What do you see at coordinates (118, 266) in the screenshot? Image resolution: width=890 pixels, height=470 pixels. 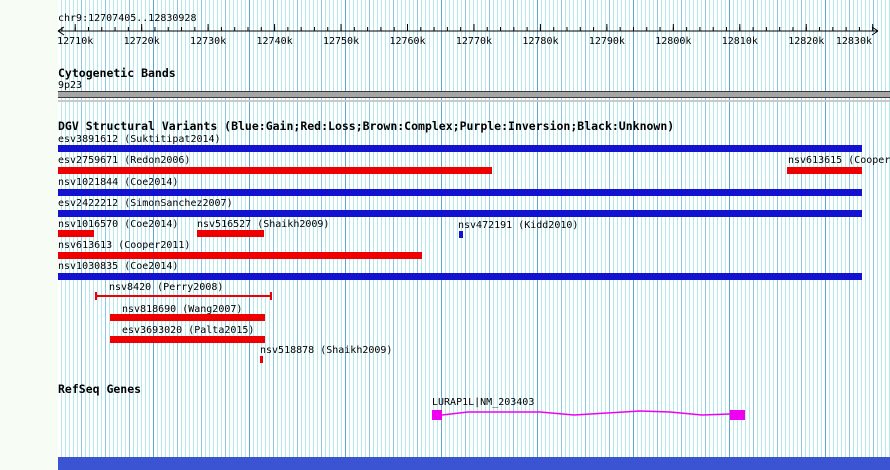 I see `variant-label: nsv1030835 (Coe2014)` at bounding box center [118, 266].